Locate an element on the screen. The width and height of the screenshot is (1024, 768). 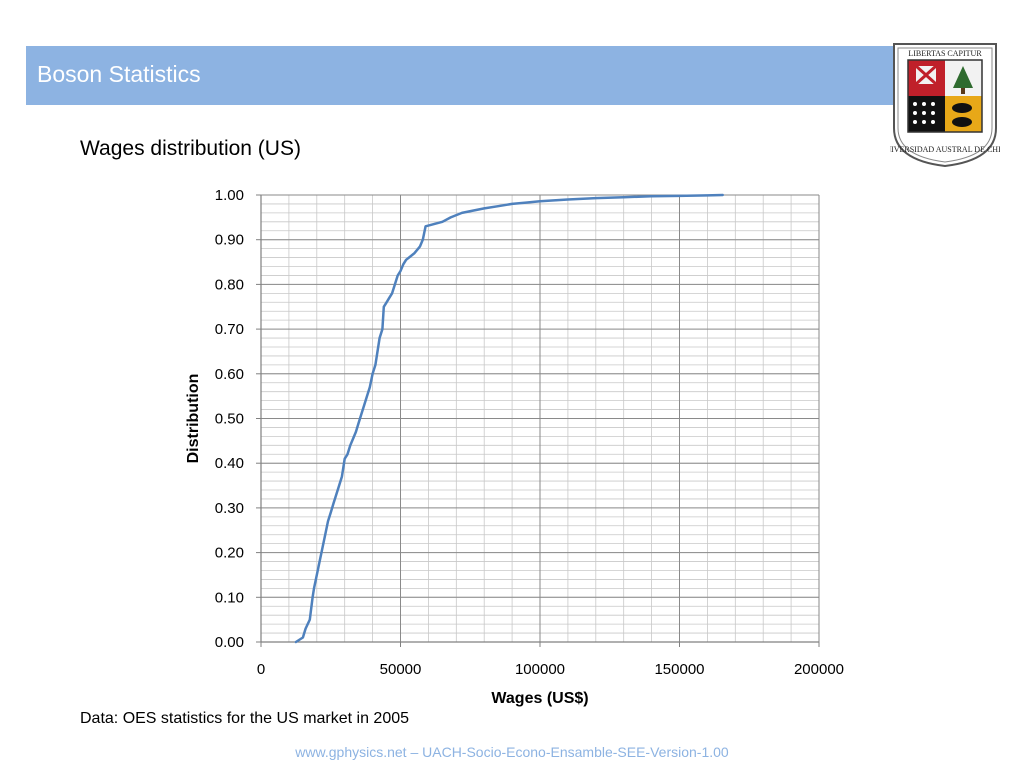
y-tick-label: 0.50 is located at coordinates (229, 419).